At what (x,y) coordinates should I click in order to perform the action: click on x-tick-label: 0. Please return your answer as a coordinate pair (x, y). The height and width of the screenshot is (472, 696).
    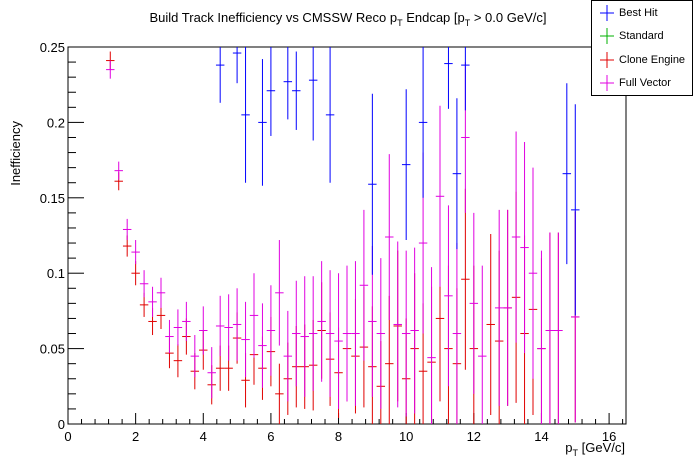
    Looking at the image, I should click on (67, 436).